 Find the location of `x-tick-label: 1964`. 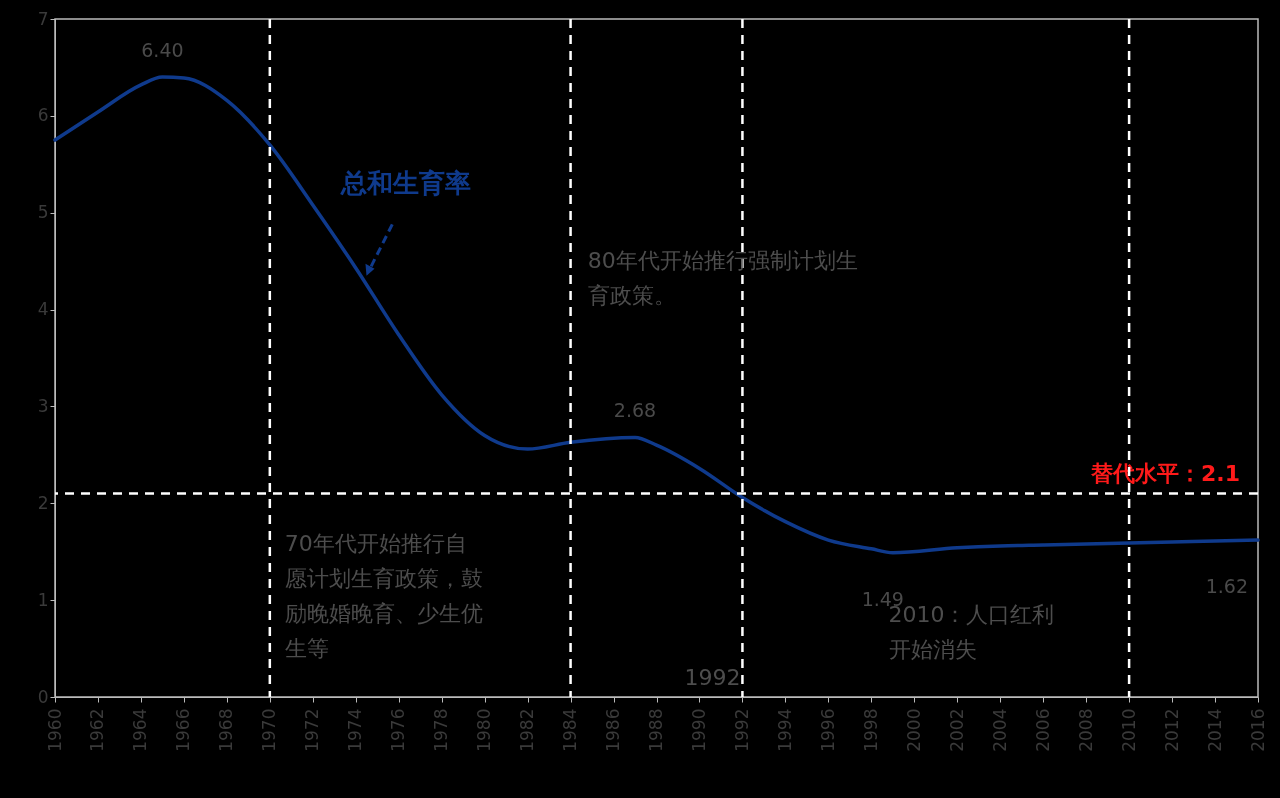

x-tick-label: 1964 is located at coordinates (140, 730).